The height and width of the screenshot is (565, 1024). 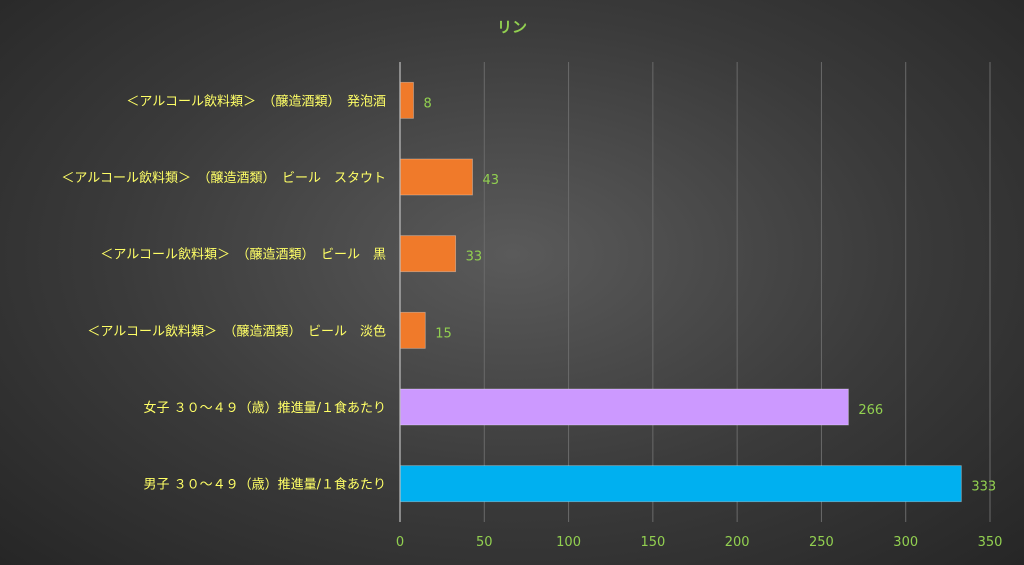 What do you see at coordinates (236, 331) in the screenshot?
I see `category-label: ＜アルコール飲料類＞ （醸造酒類） ビール 淡色` at bounding box center [236, 331].